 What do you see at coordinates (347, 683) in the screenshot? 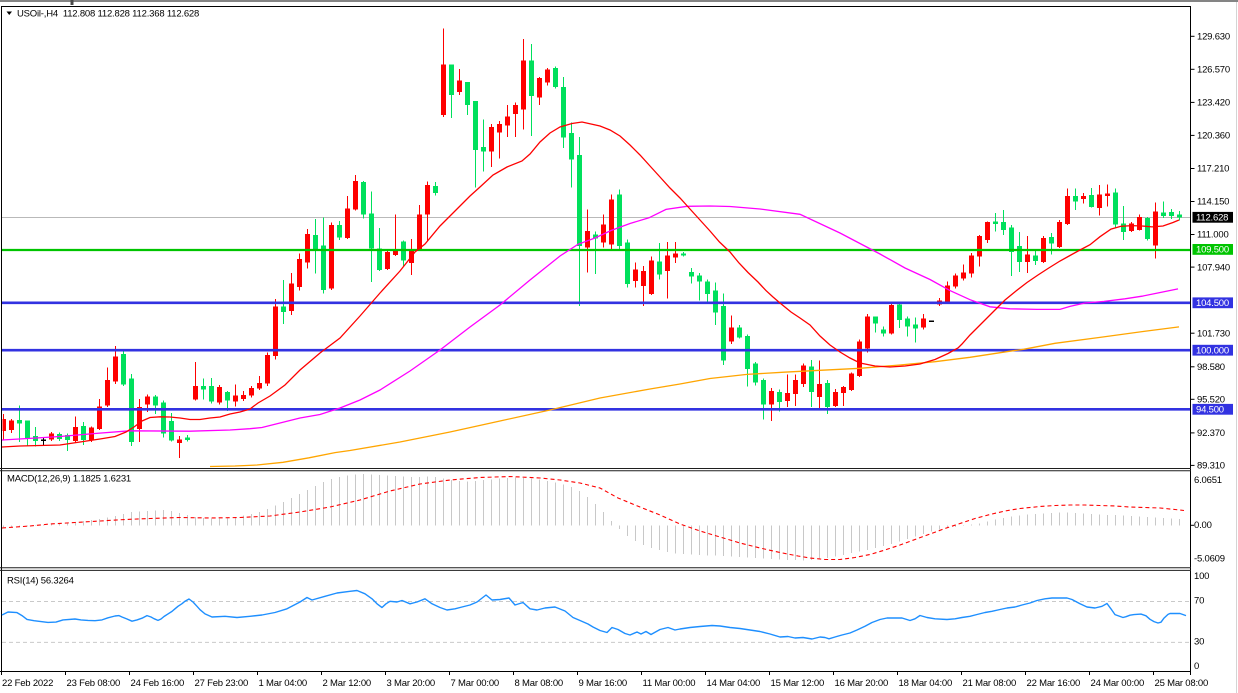
I see `svg-text: 2 Mar 12:00` at bounding box center [347, 683].